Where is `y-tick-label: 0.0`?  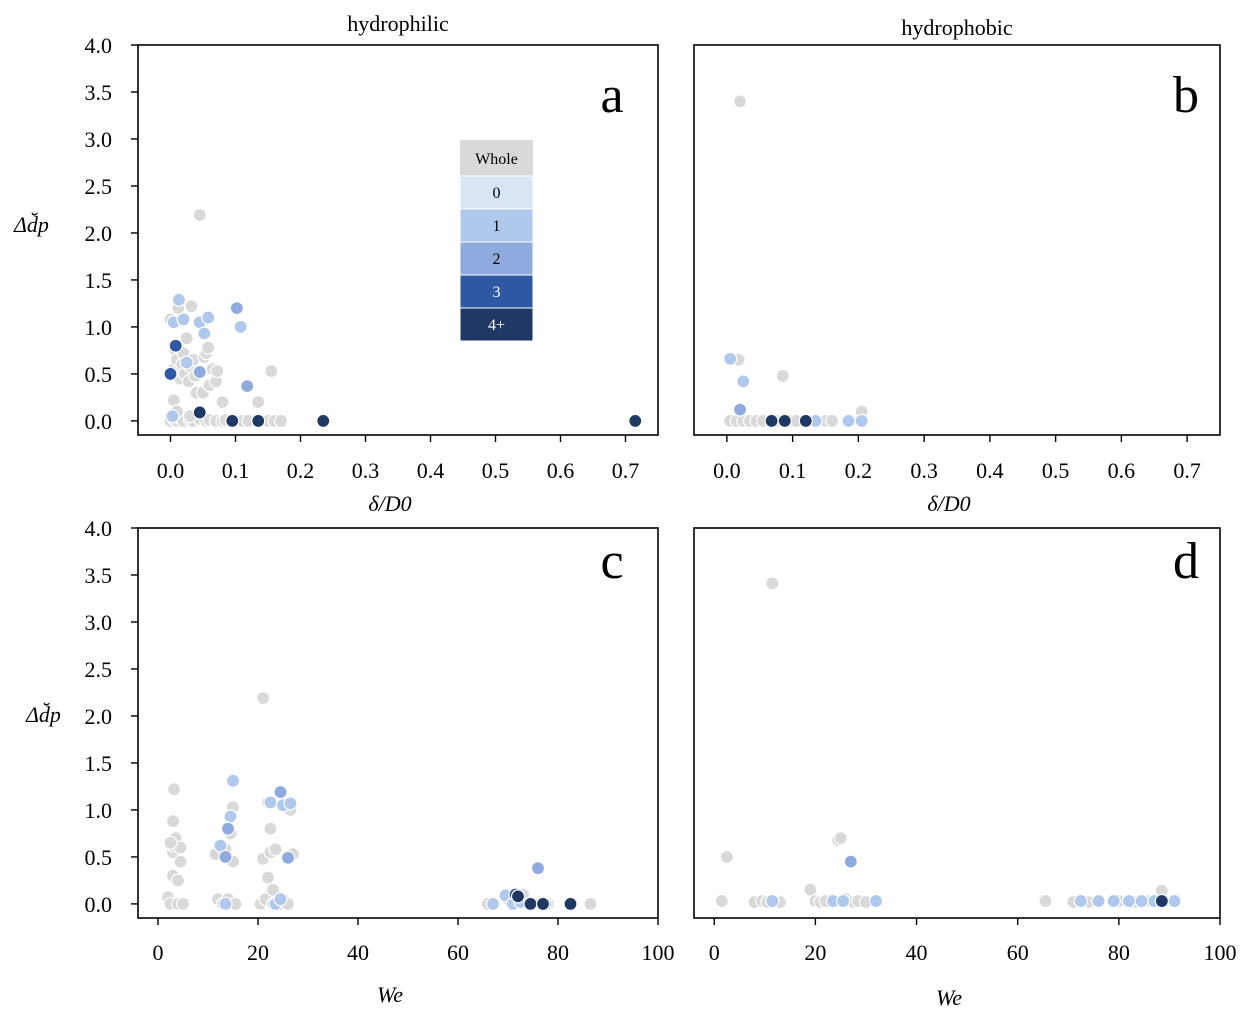 y-tick-label: 0.0 is located at coordinates (99, 904).